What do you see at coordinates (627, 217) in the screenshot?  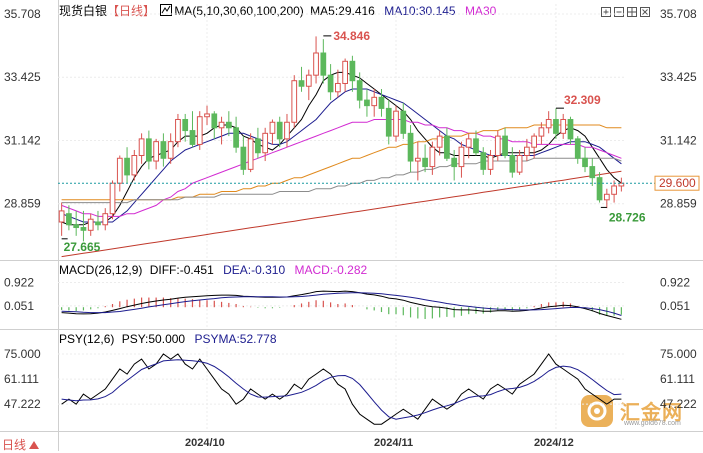 I see `recent-low-label: 28.726` at bounding box center [627, 217].